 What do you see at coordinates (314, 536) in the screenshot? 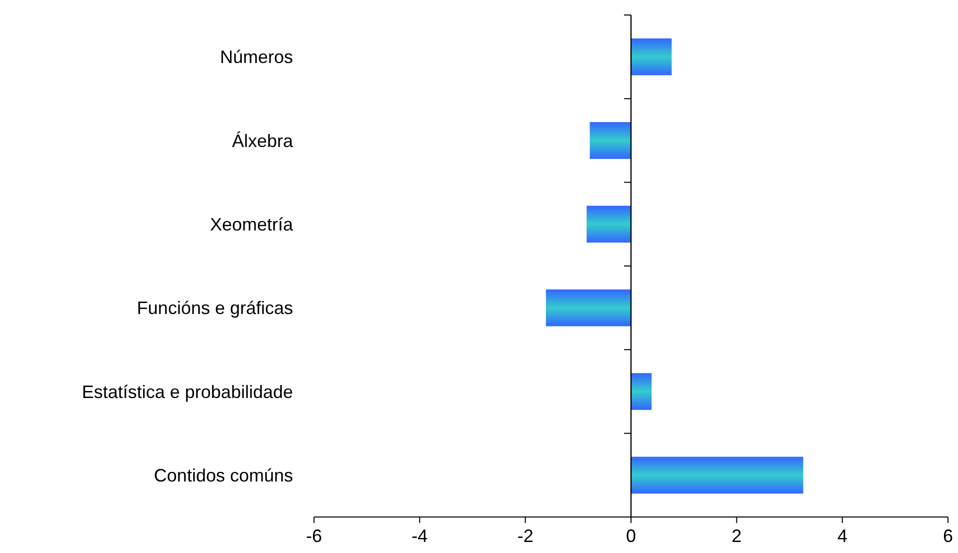
I see `x-tick-label: -6` at bounding box center [314, 536].